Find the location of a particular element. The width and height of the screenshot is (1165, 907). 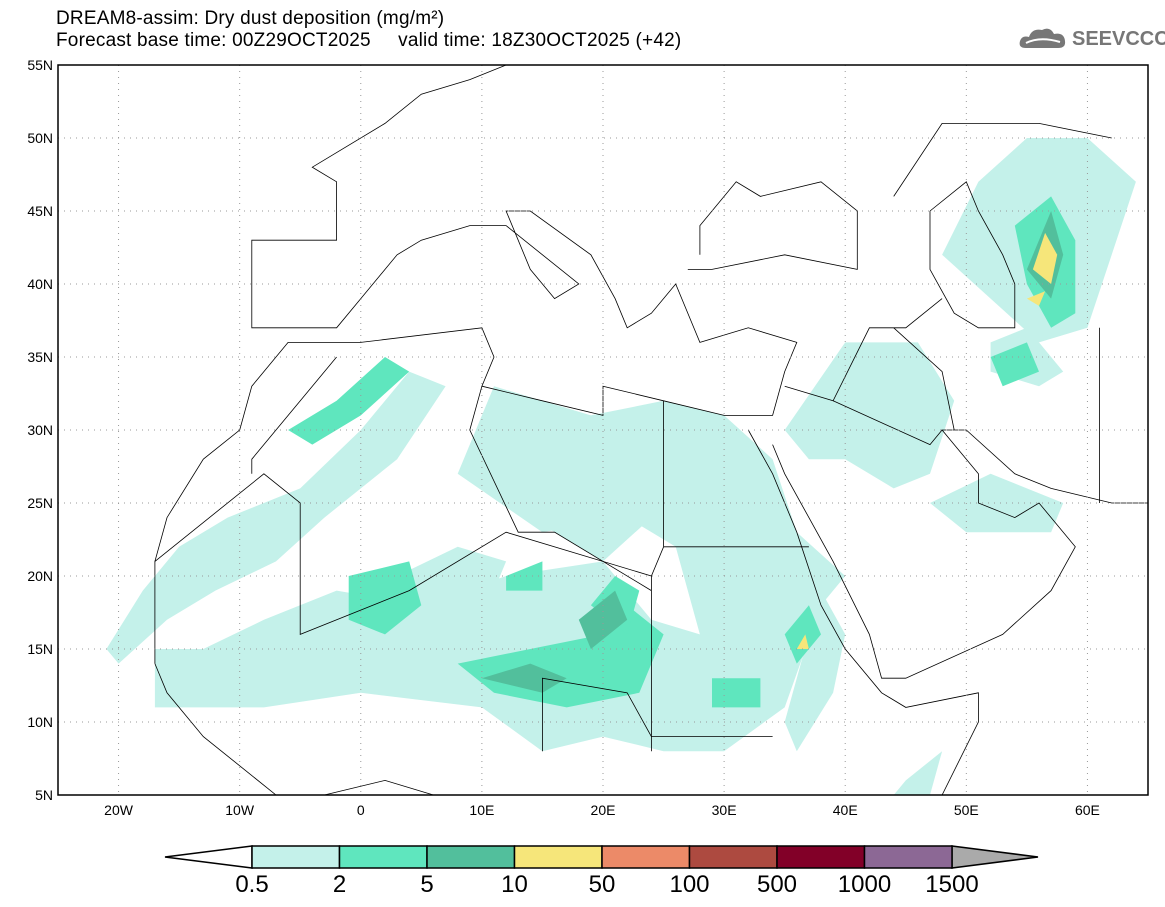

colorbar-label: 50 is located at coordinates (602, 884).